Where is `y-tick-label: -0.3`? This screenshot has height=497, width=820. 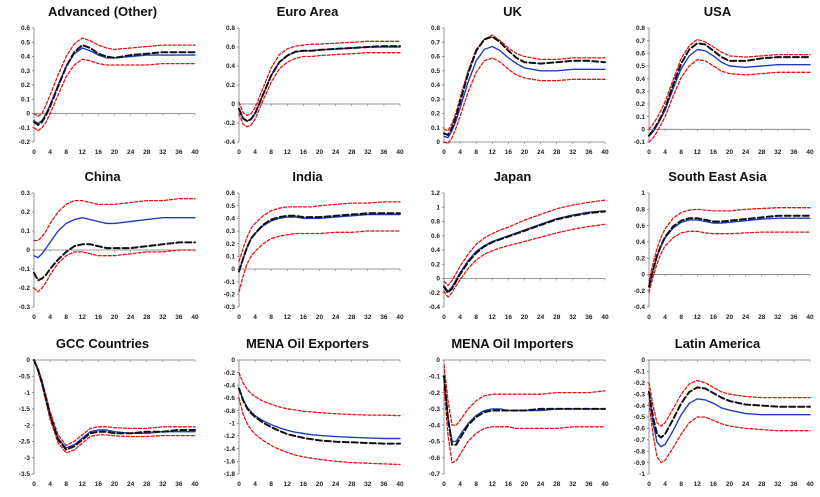 y-tick-label: -0.3 is located at coordinates (230, 307).